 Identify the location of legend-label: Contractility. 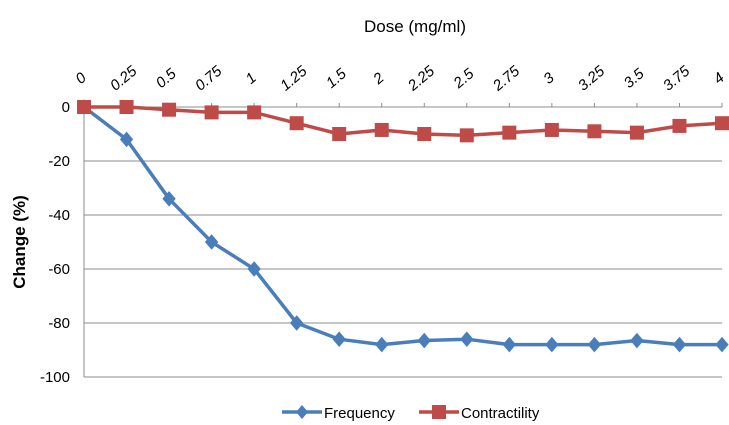
(500, 413).